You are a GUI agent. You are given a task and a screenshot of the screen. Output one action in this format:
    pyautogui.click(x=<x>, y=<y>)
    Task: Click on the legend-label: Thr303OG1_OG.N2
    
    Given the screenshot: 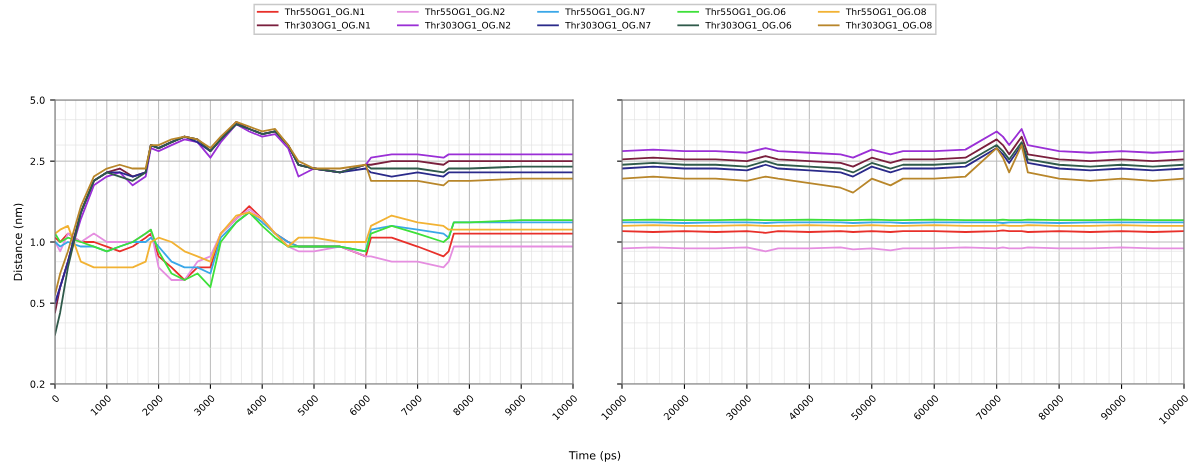 What is the action you would take?
    pyautogui.click(x=467, y=26)
    